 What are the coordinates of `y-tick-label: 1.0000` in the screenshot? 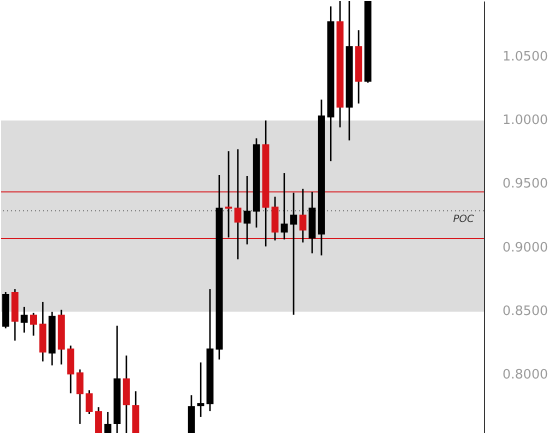 It's located at (525, 120).